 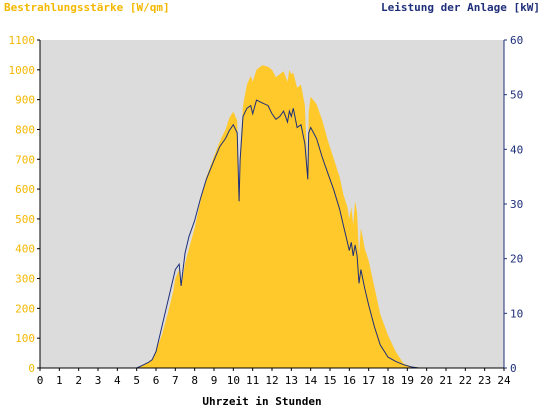 I want to click on right-tick-label: 10, so click(x=516, y=313).